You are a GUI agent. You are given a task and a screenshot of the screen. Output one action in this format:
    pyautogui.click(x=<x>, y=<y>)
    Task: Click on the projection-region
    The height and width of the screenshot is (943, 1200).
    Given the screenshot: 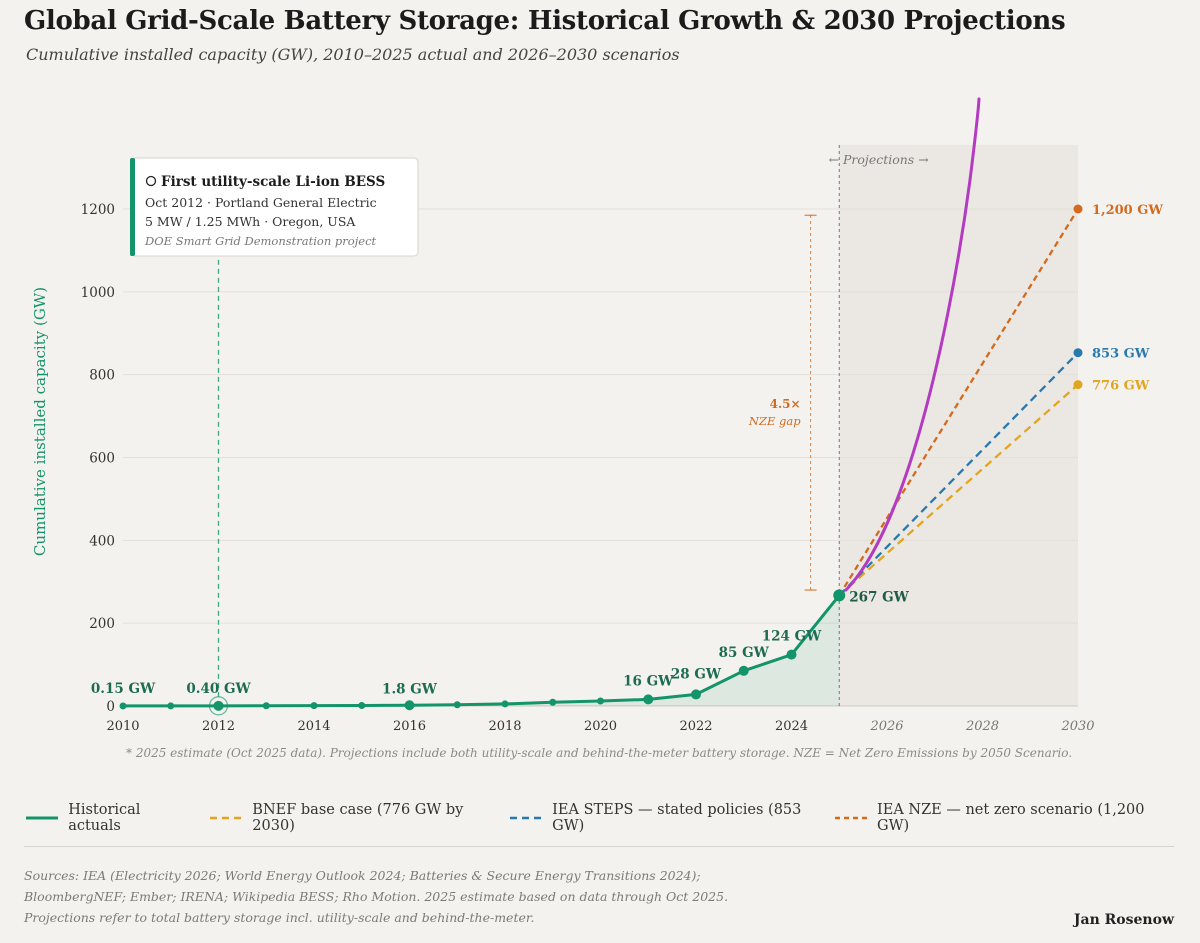 What is the action you would take?
    pyautogui.click(x=958, y=425)
    